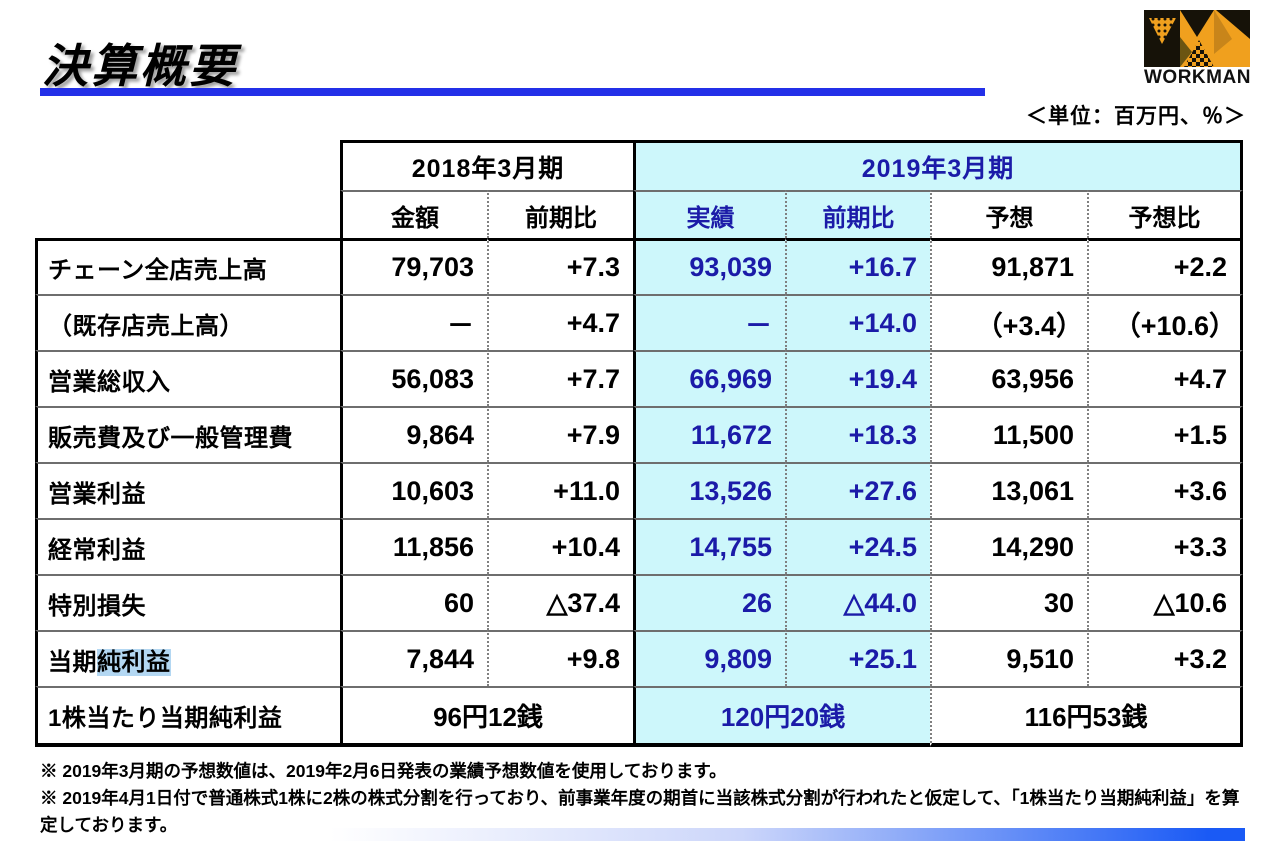 This screenshot has height=850, width=1280. What do you see at coordinates (560, 214) in the screenshot?
I see `col-header-yoy-2018: 前期比` at bounding box center [560, 214].